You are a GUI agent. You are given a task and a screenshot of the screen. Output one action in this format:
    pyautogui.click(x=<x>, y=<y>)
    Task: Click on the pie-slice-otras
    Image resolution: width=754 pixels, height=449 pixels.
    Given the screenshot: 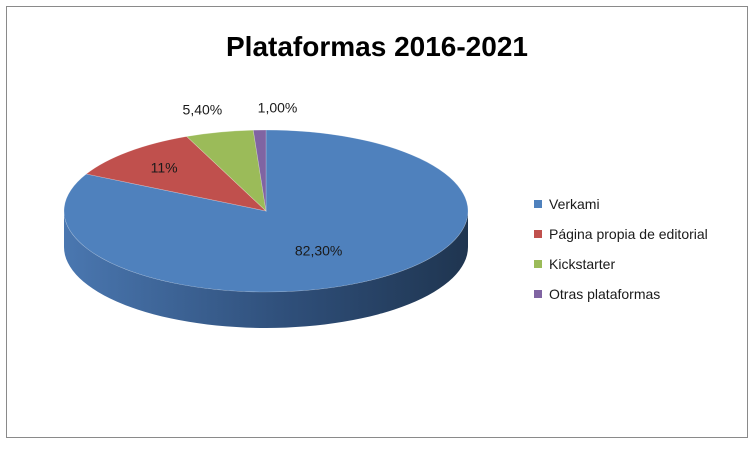 What is the action you would take?
    pyautogui.click(x=259, y=170)
    